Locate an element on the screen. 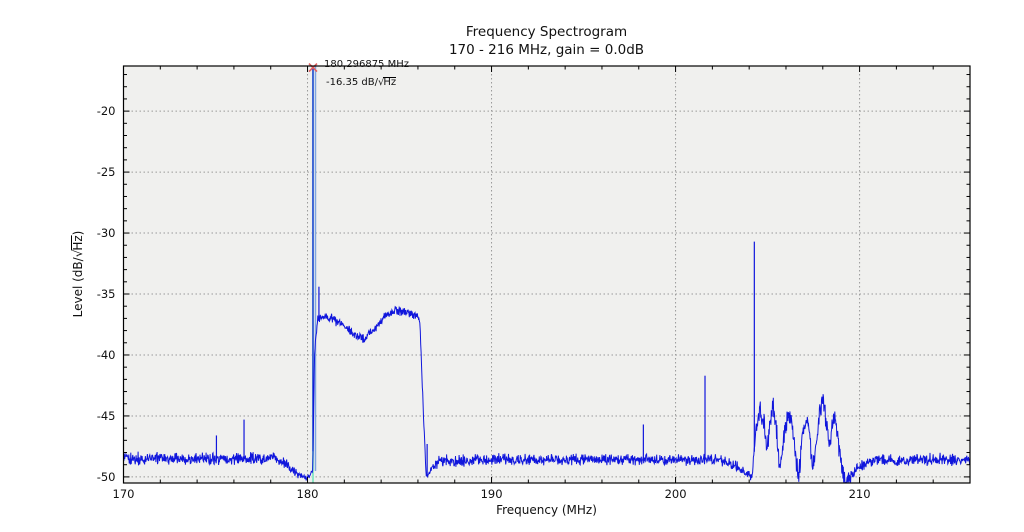 The image size is (1024, 532). x-axis-label: Frequency (MHz) is located at coordinates (546, 510).